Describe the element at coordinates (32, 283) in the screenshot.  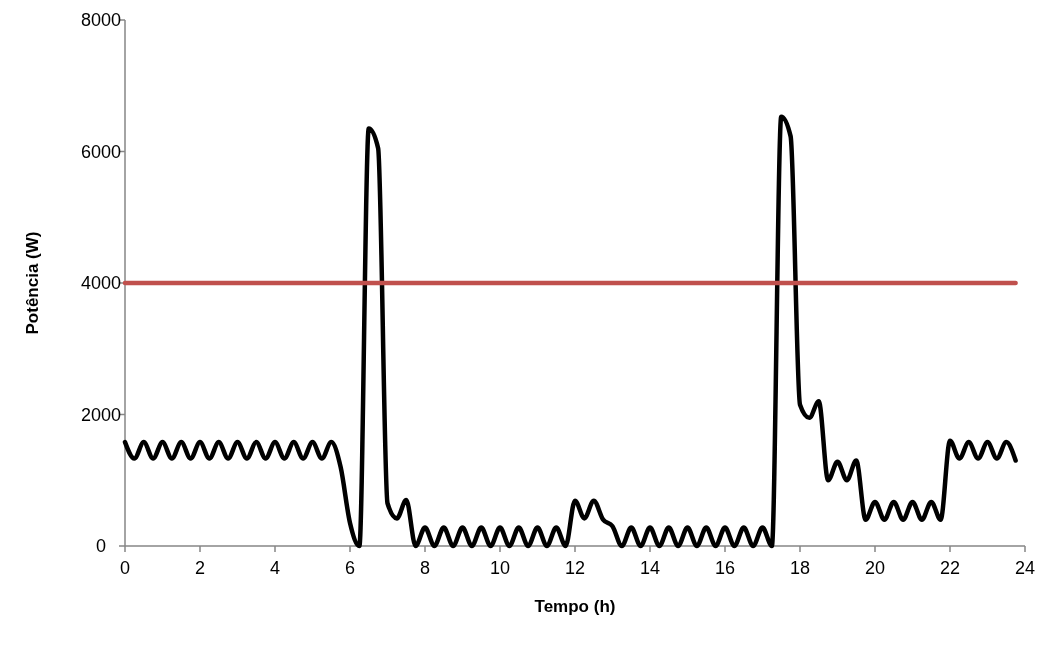
I see `y-axis-title: Potência (W)` at that location.